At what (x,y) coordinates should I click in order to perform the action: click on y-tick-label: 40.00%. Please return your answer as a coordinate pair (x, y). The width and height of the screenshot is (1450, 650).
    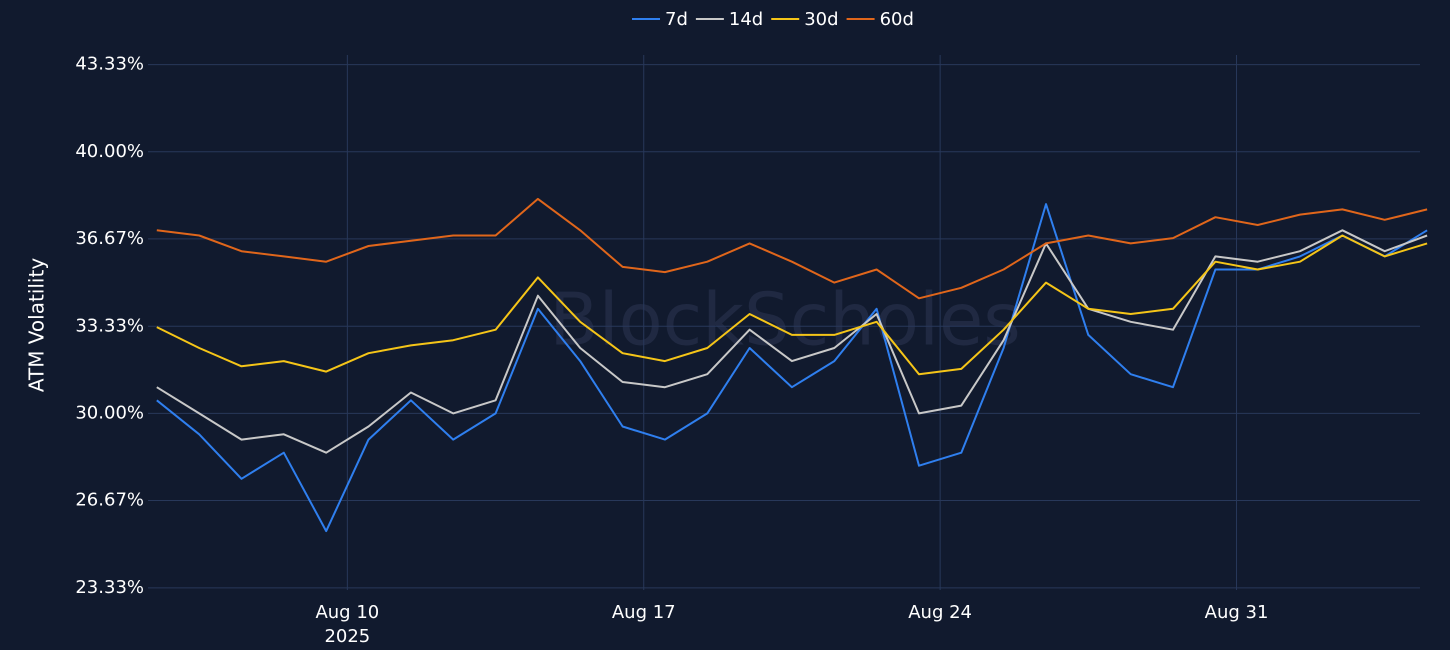
    Looking at the image, I should click on (109, 151).